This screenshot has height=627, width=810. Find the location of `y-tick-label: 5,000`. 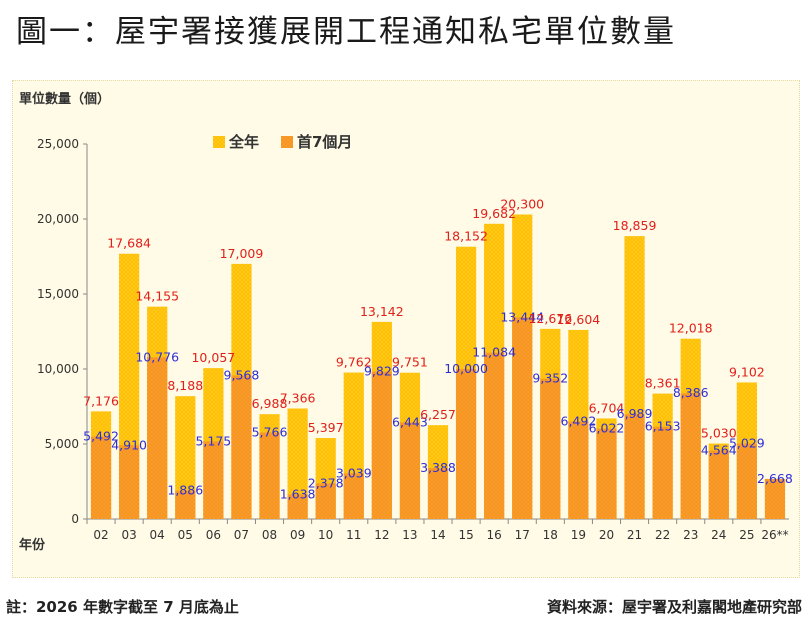

y-tick-label: 5,000 is located at coordinates (62, 444).